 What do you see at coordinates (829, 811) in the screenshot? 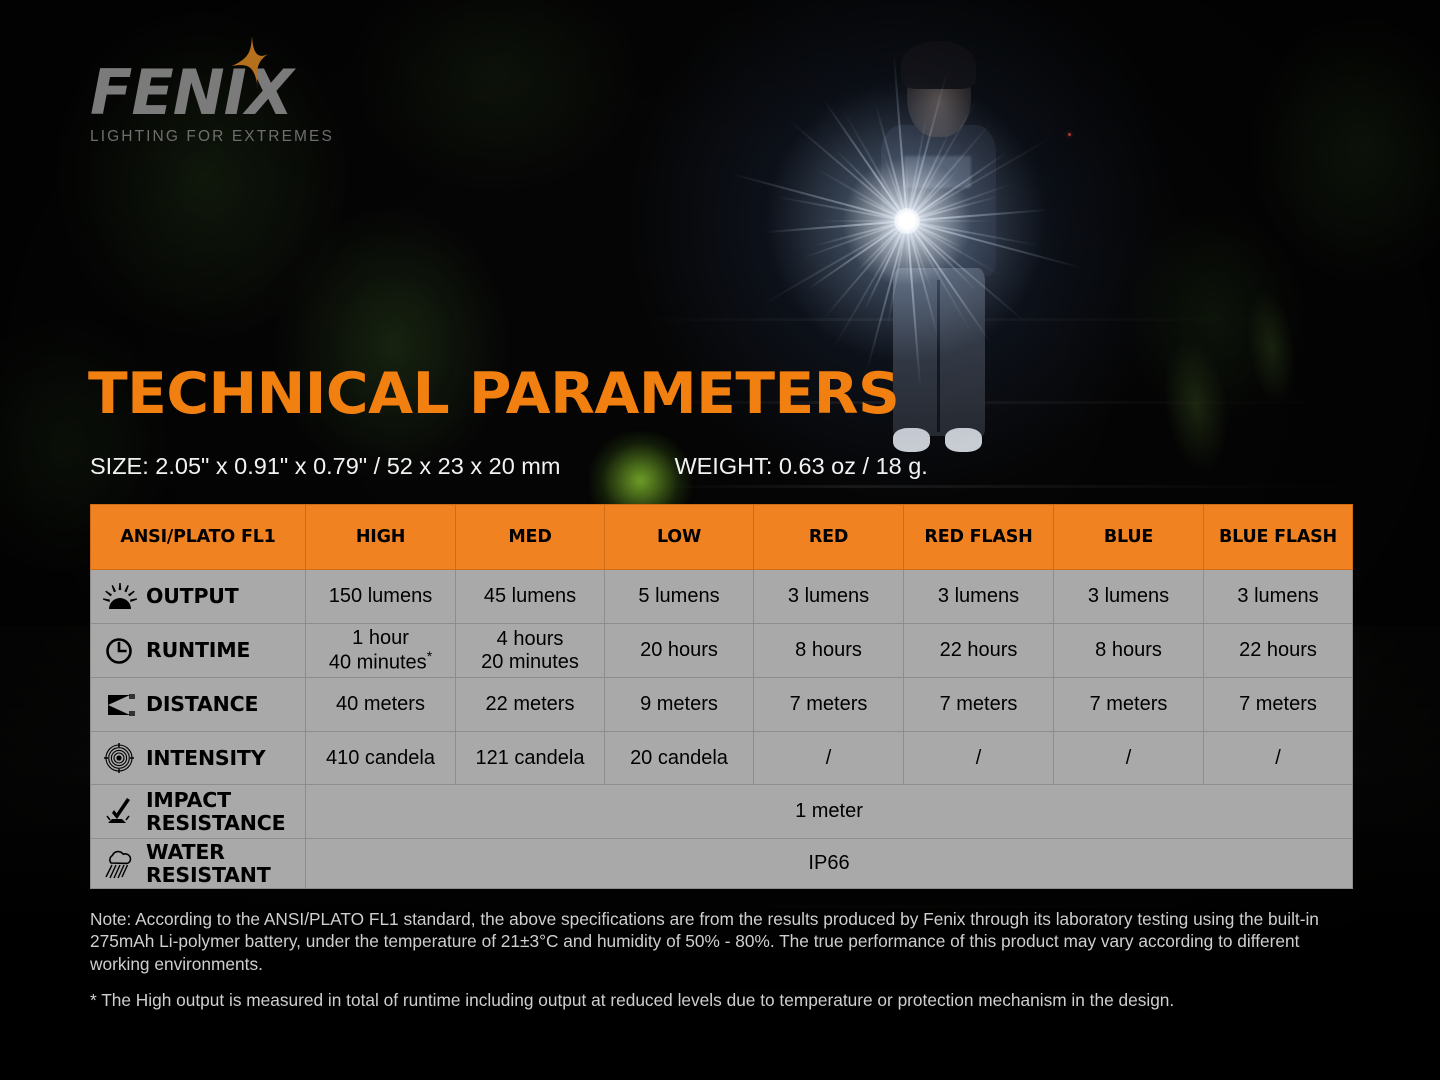
I see `cell-impact-resistance-value: 1 meter` at bounding box center [829, 811].